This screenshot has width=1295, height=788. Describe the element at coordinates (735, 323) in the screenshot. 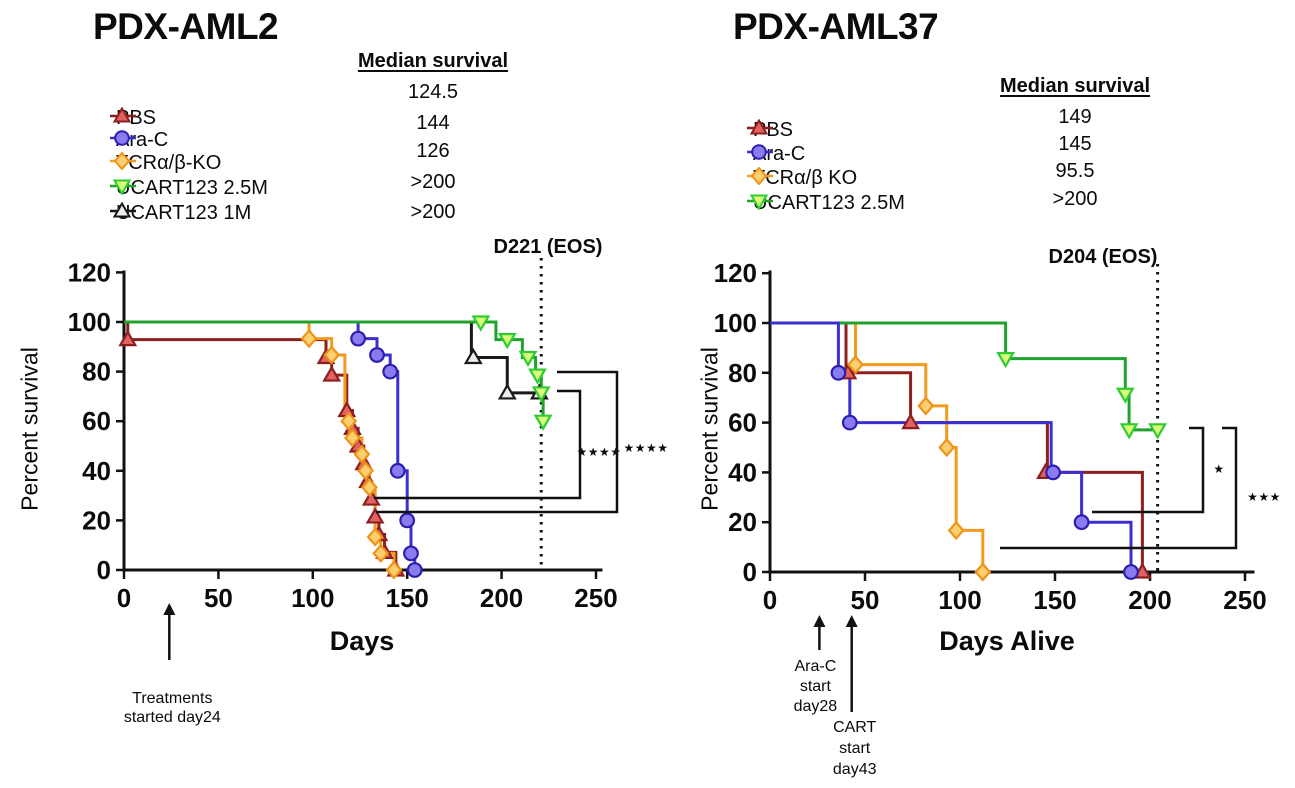

I see `y-tick-label: 100` at that location.